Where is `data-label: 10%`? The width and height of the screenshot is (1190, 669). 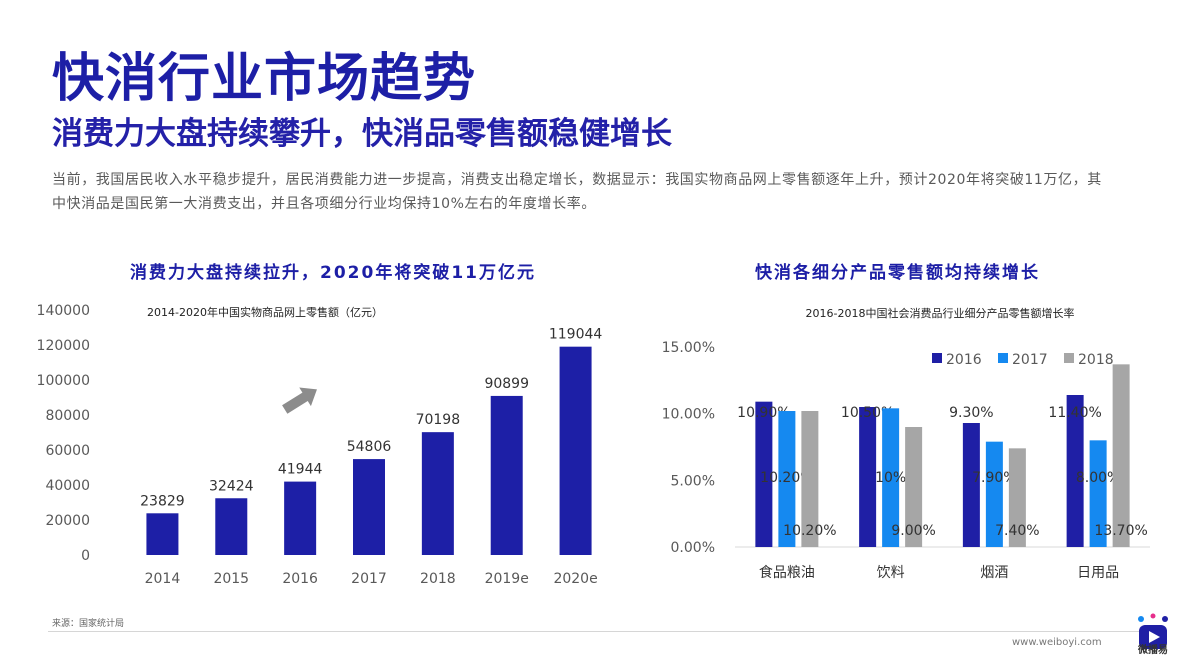 data-label: 10% is located at coordinates (890, 478).